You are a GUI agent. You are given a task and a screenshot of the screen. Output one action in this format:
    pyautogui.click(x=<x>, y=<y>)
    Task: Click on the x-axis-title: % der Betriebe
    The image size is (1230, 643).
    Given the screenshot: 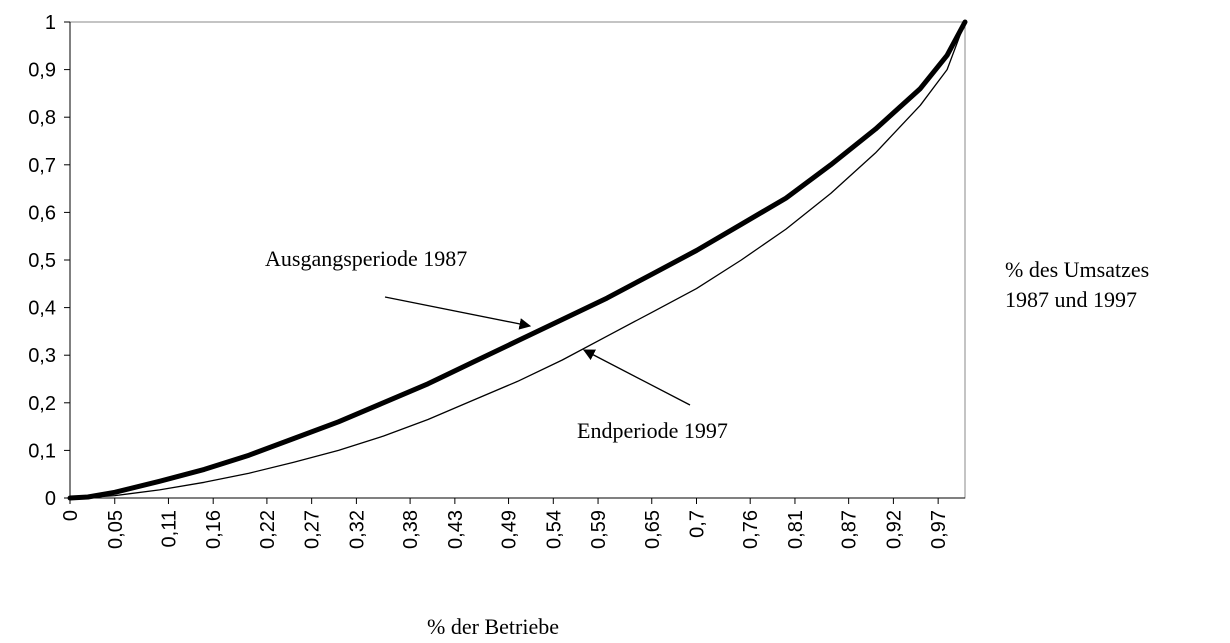 What is the action you would take?
    pyautogui.click(x=493, y=626)
    